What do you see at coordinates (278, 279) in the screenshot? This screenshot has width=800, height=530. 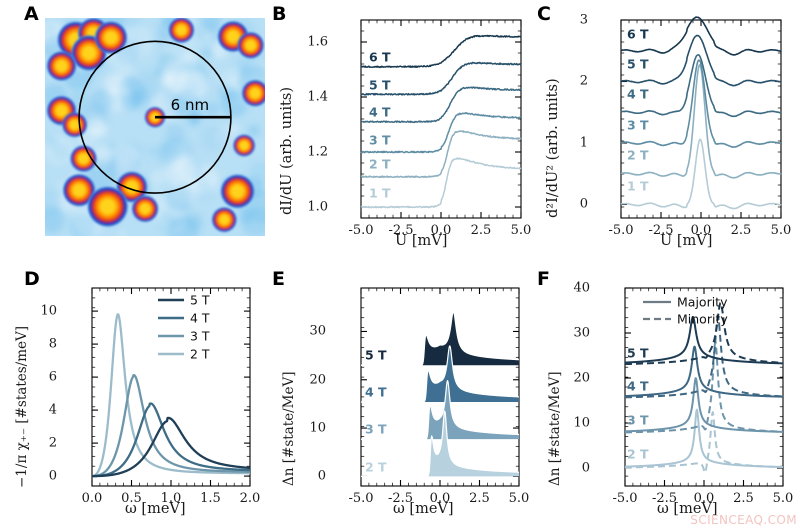 I see `panel-e-letter: E` at bounding box center [278, 279].